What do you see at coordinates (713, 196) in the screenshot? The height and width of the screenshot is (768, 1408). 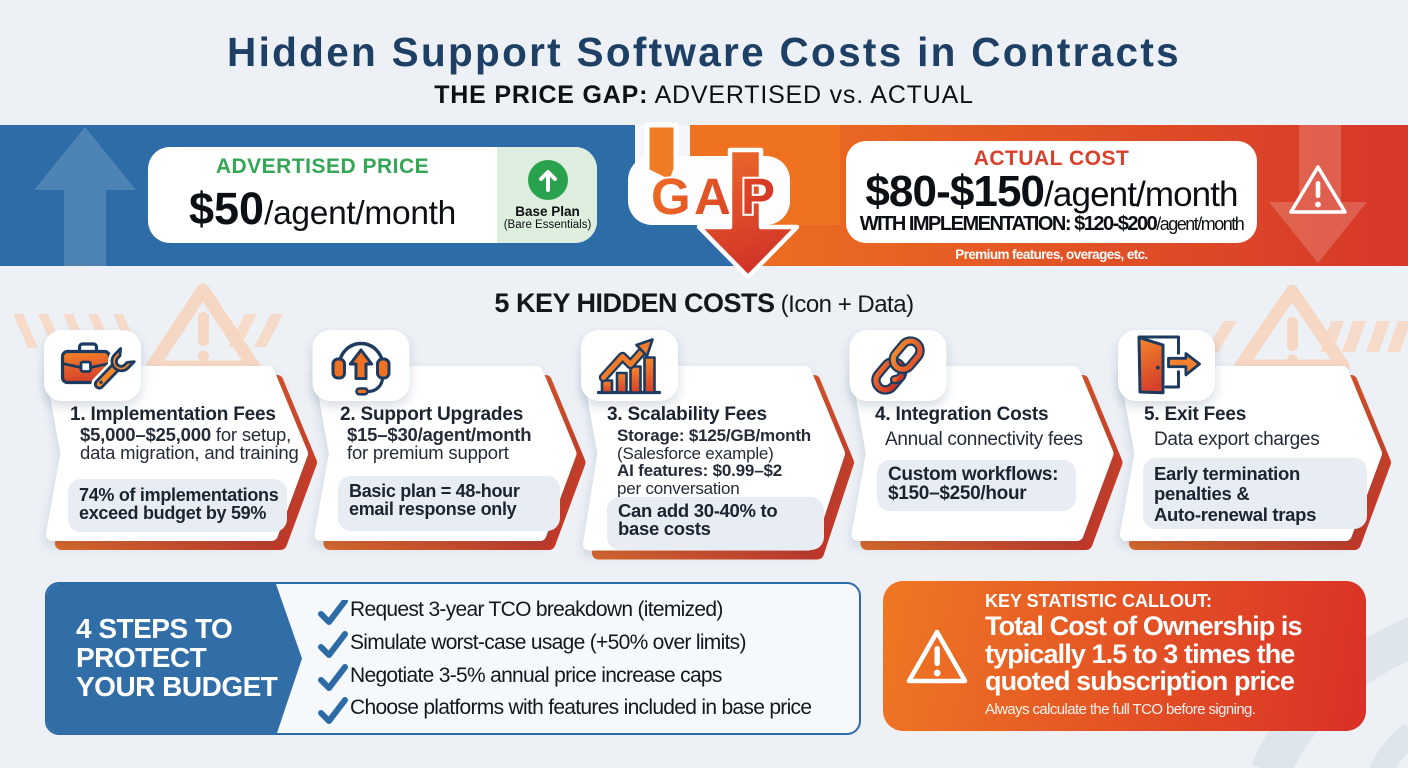 I see `svg-text:GAP: GA P` at bounding box center [713, 196].